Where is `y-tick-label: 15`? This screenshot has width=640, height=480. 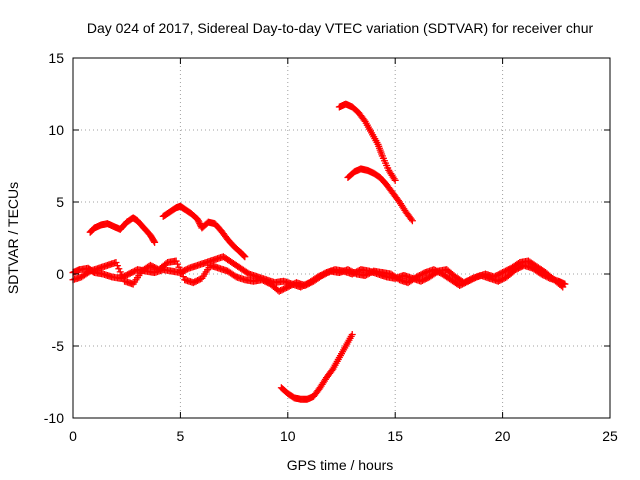 y-tick-label: 15 is located at coordinates (56, 58).